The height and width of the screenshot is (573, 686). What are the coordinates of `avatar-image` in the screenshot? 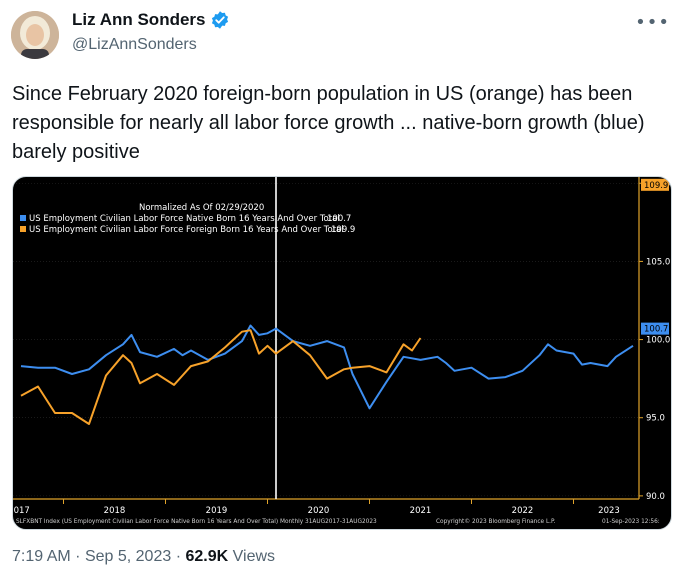 It's located at (35, 35).